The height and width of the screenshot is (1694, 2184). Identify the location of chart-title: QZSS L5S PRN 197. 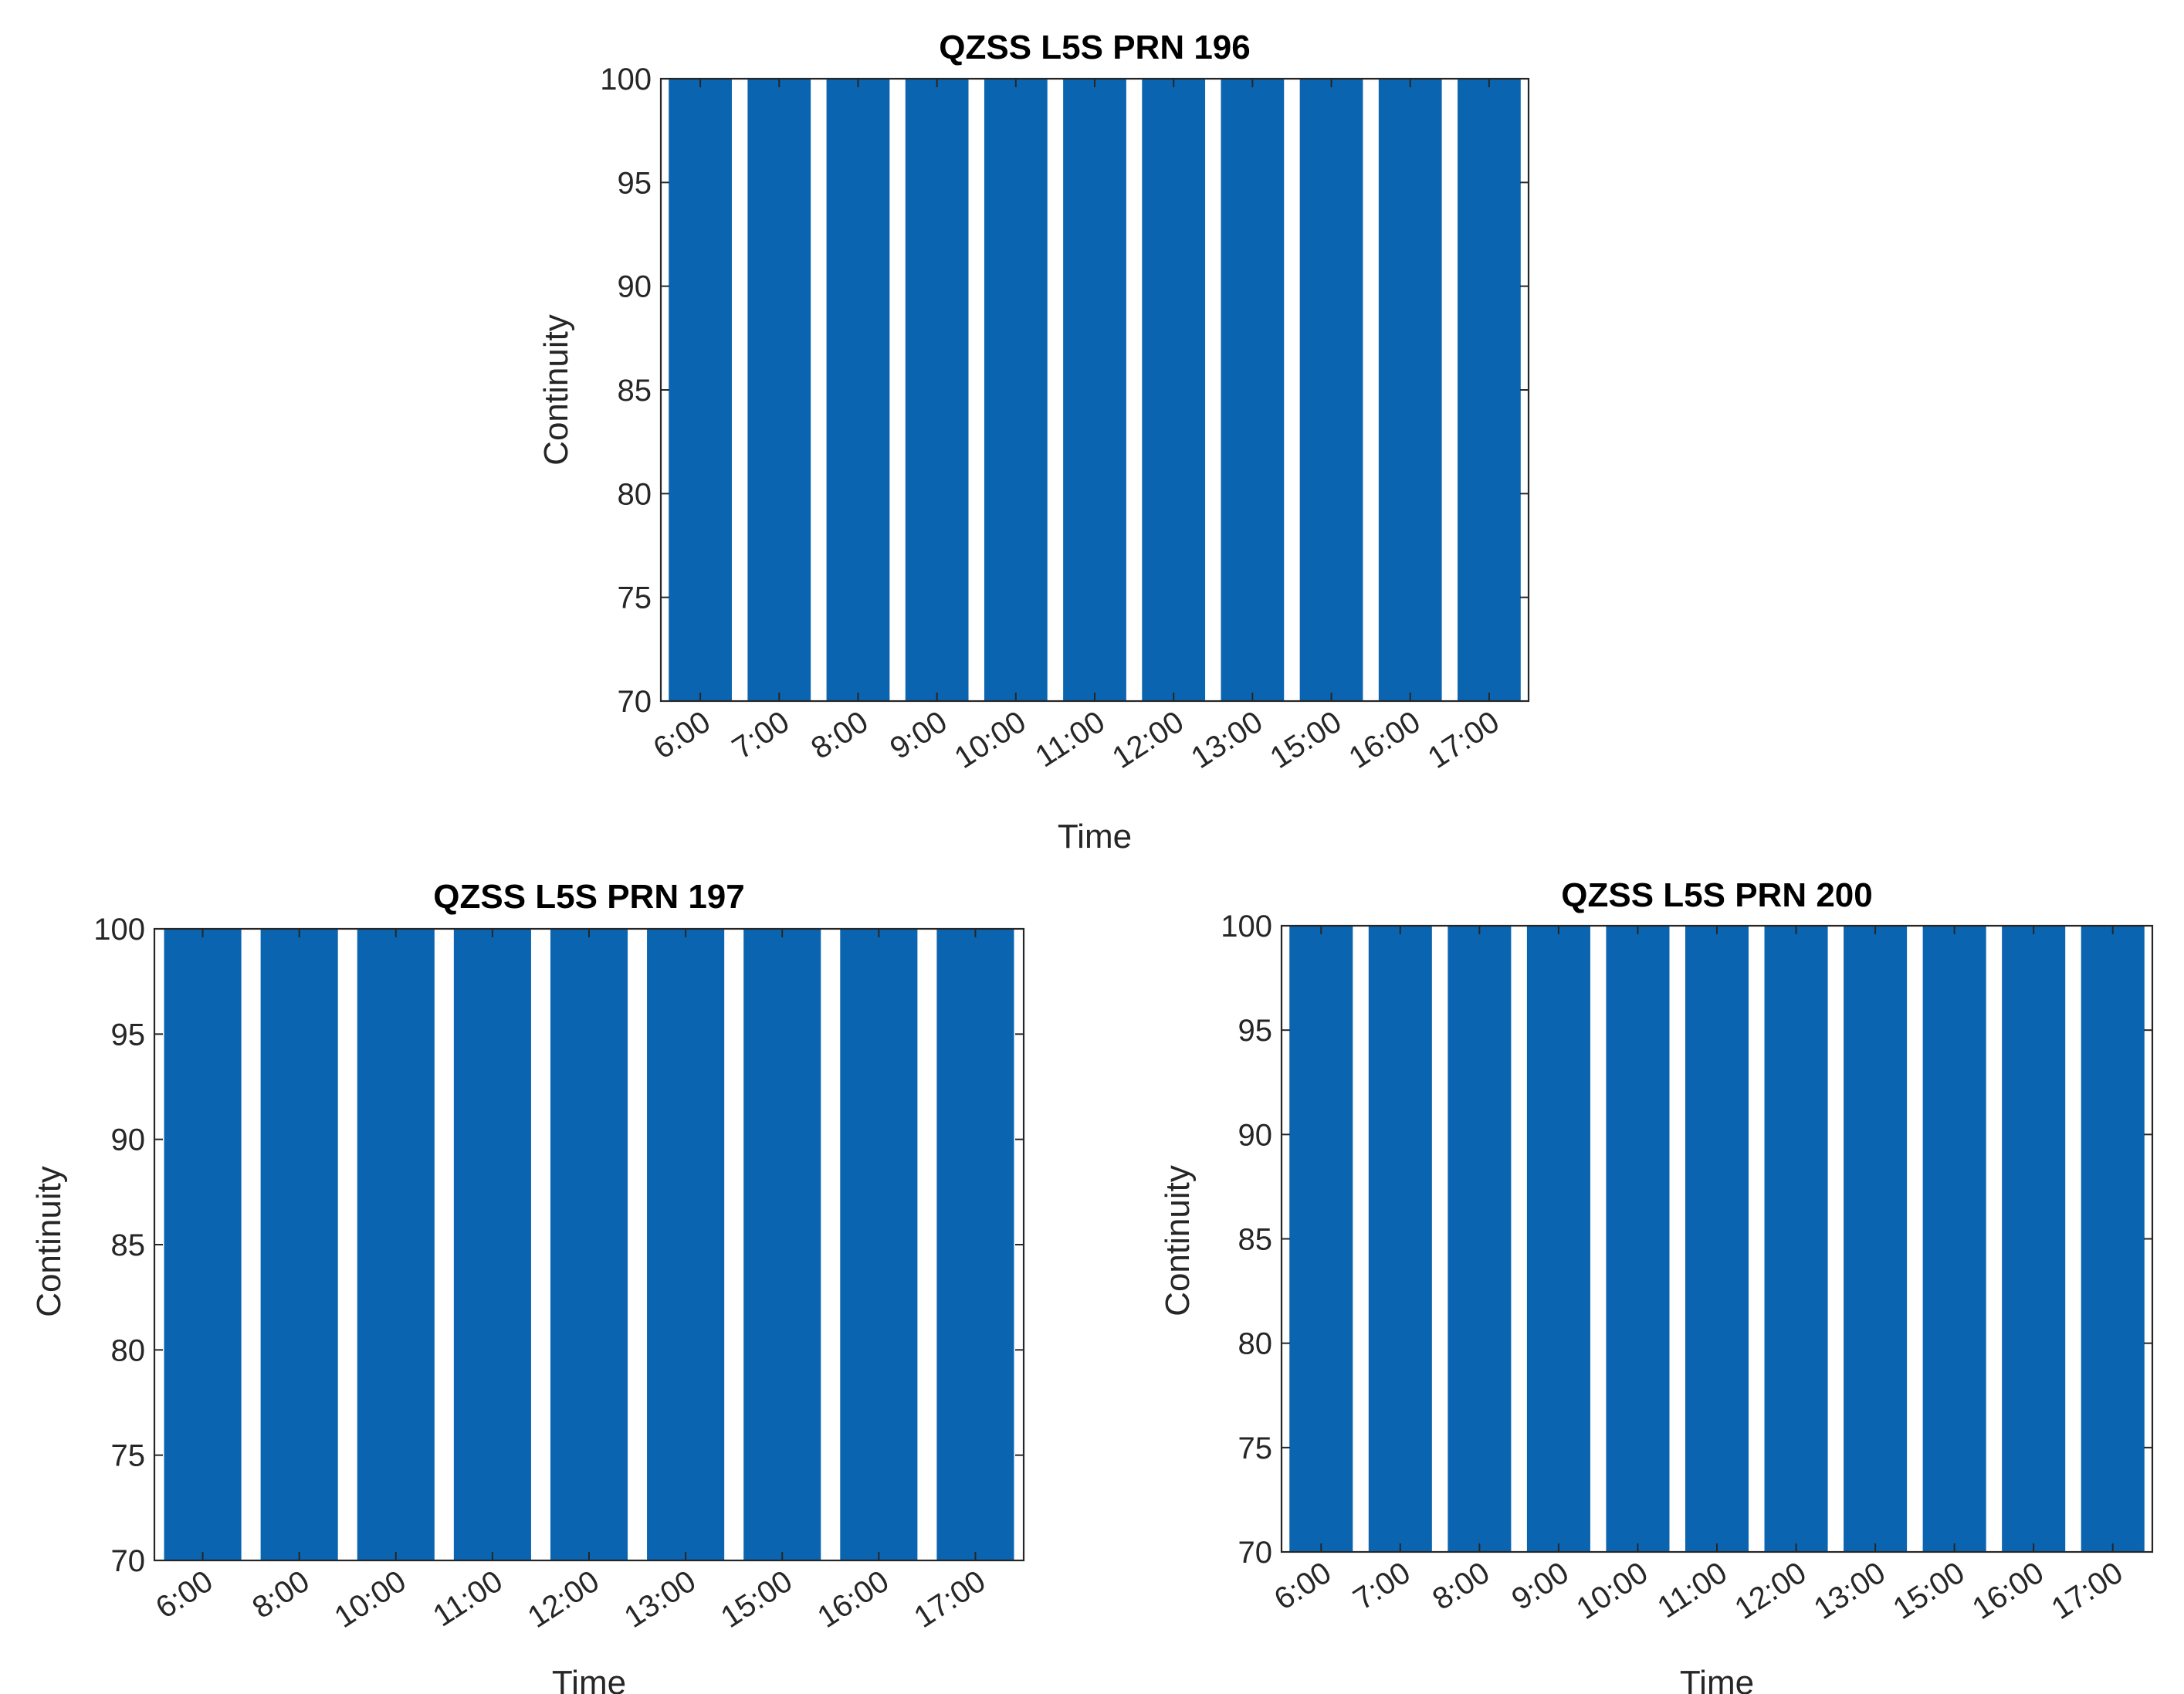
(588, 897).